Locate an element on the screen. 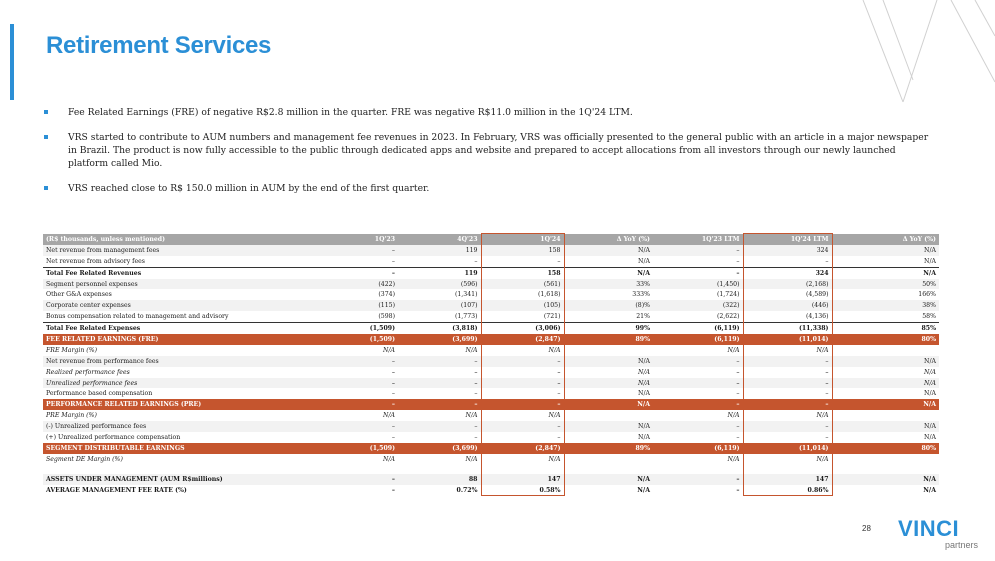 The image size is (995, 561). table-cell: 119 is located at coordinates (439, 272).